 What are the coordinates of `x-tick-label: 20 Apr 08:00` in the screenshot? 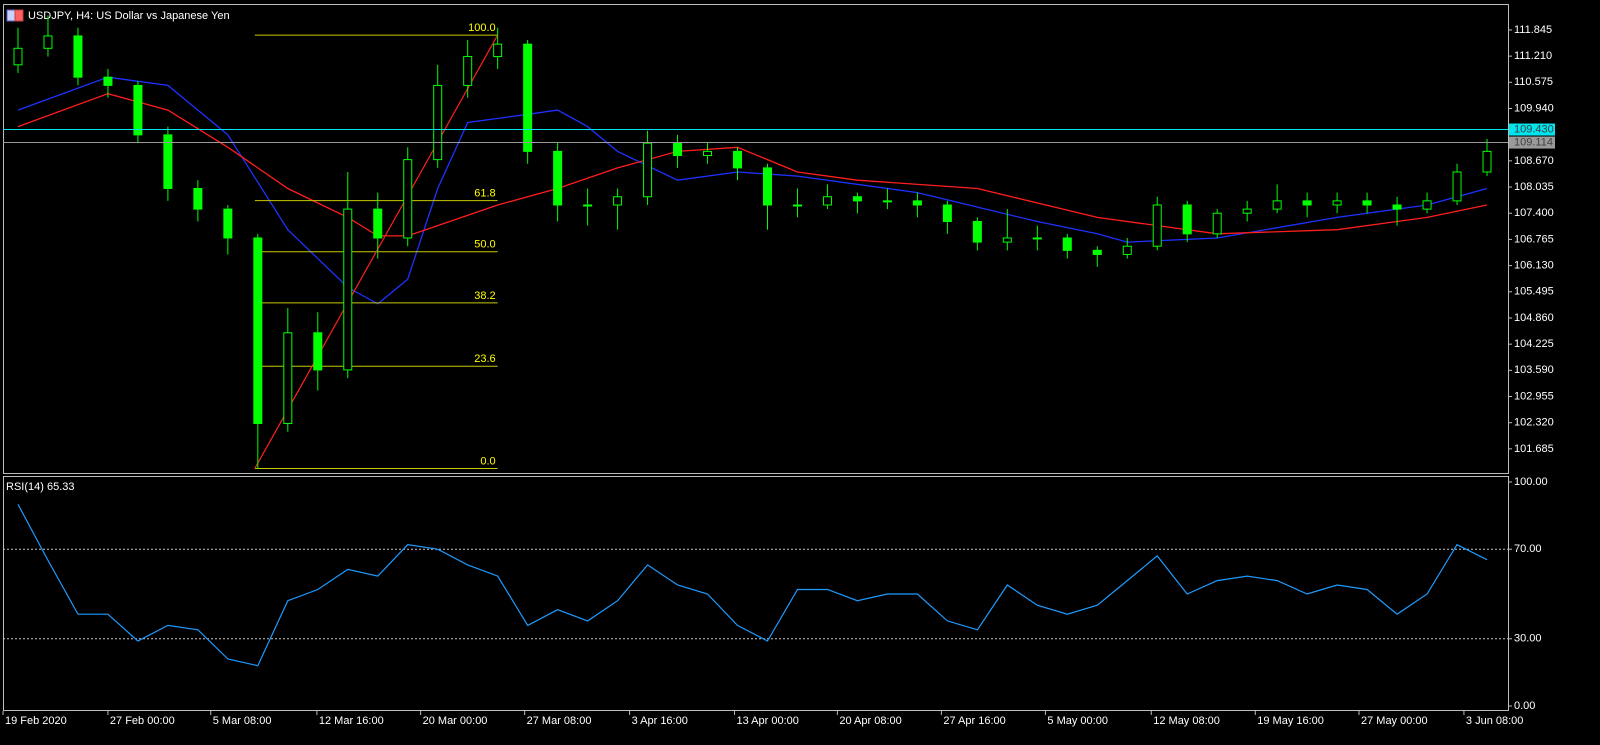 It's located at (870, 721).